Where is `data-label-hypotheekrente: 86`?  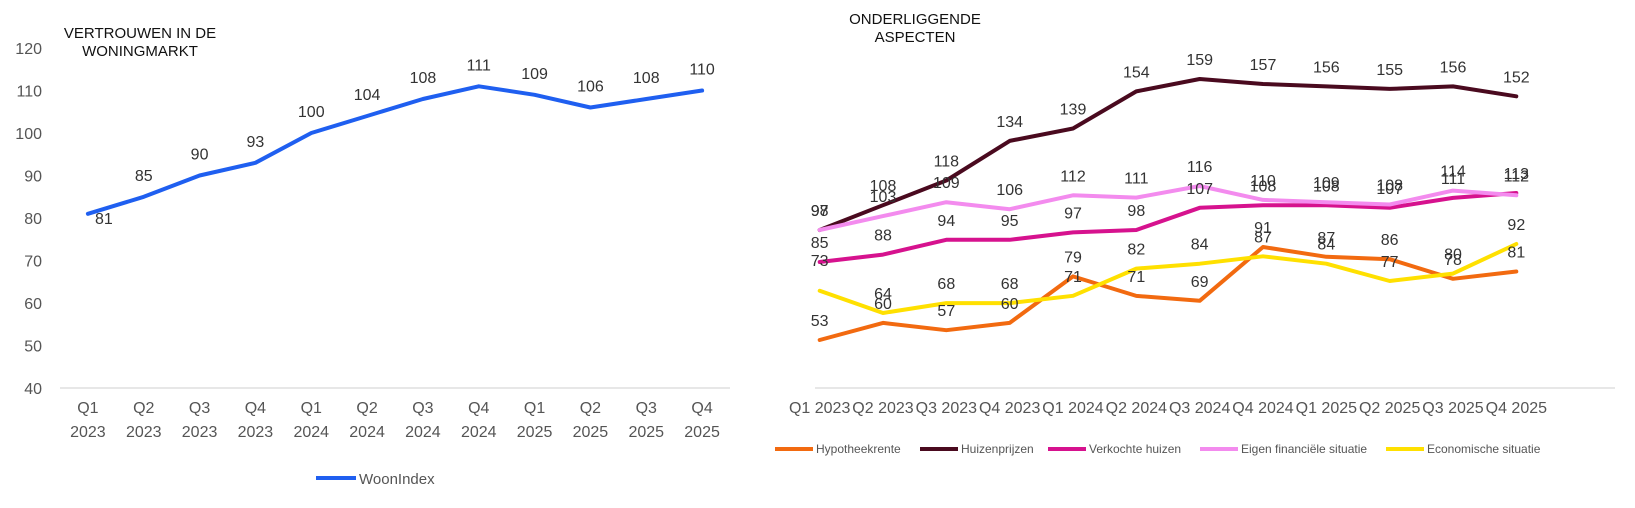
data-label-hypotheekrente: 86 is located at coordinates (1390, 240).